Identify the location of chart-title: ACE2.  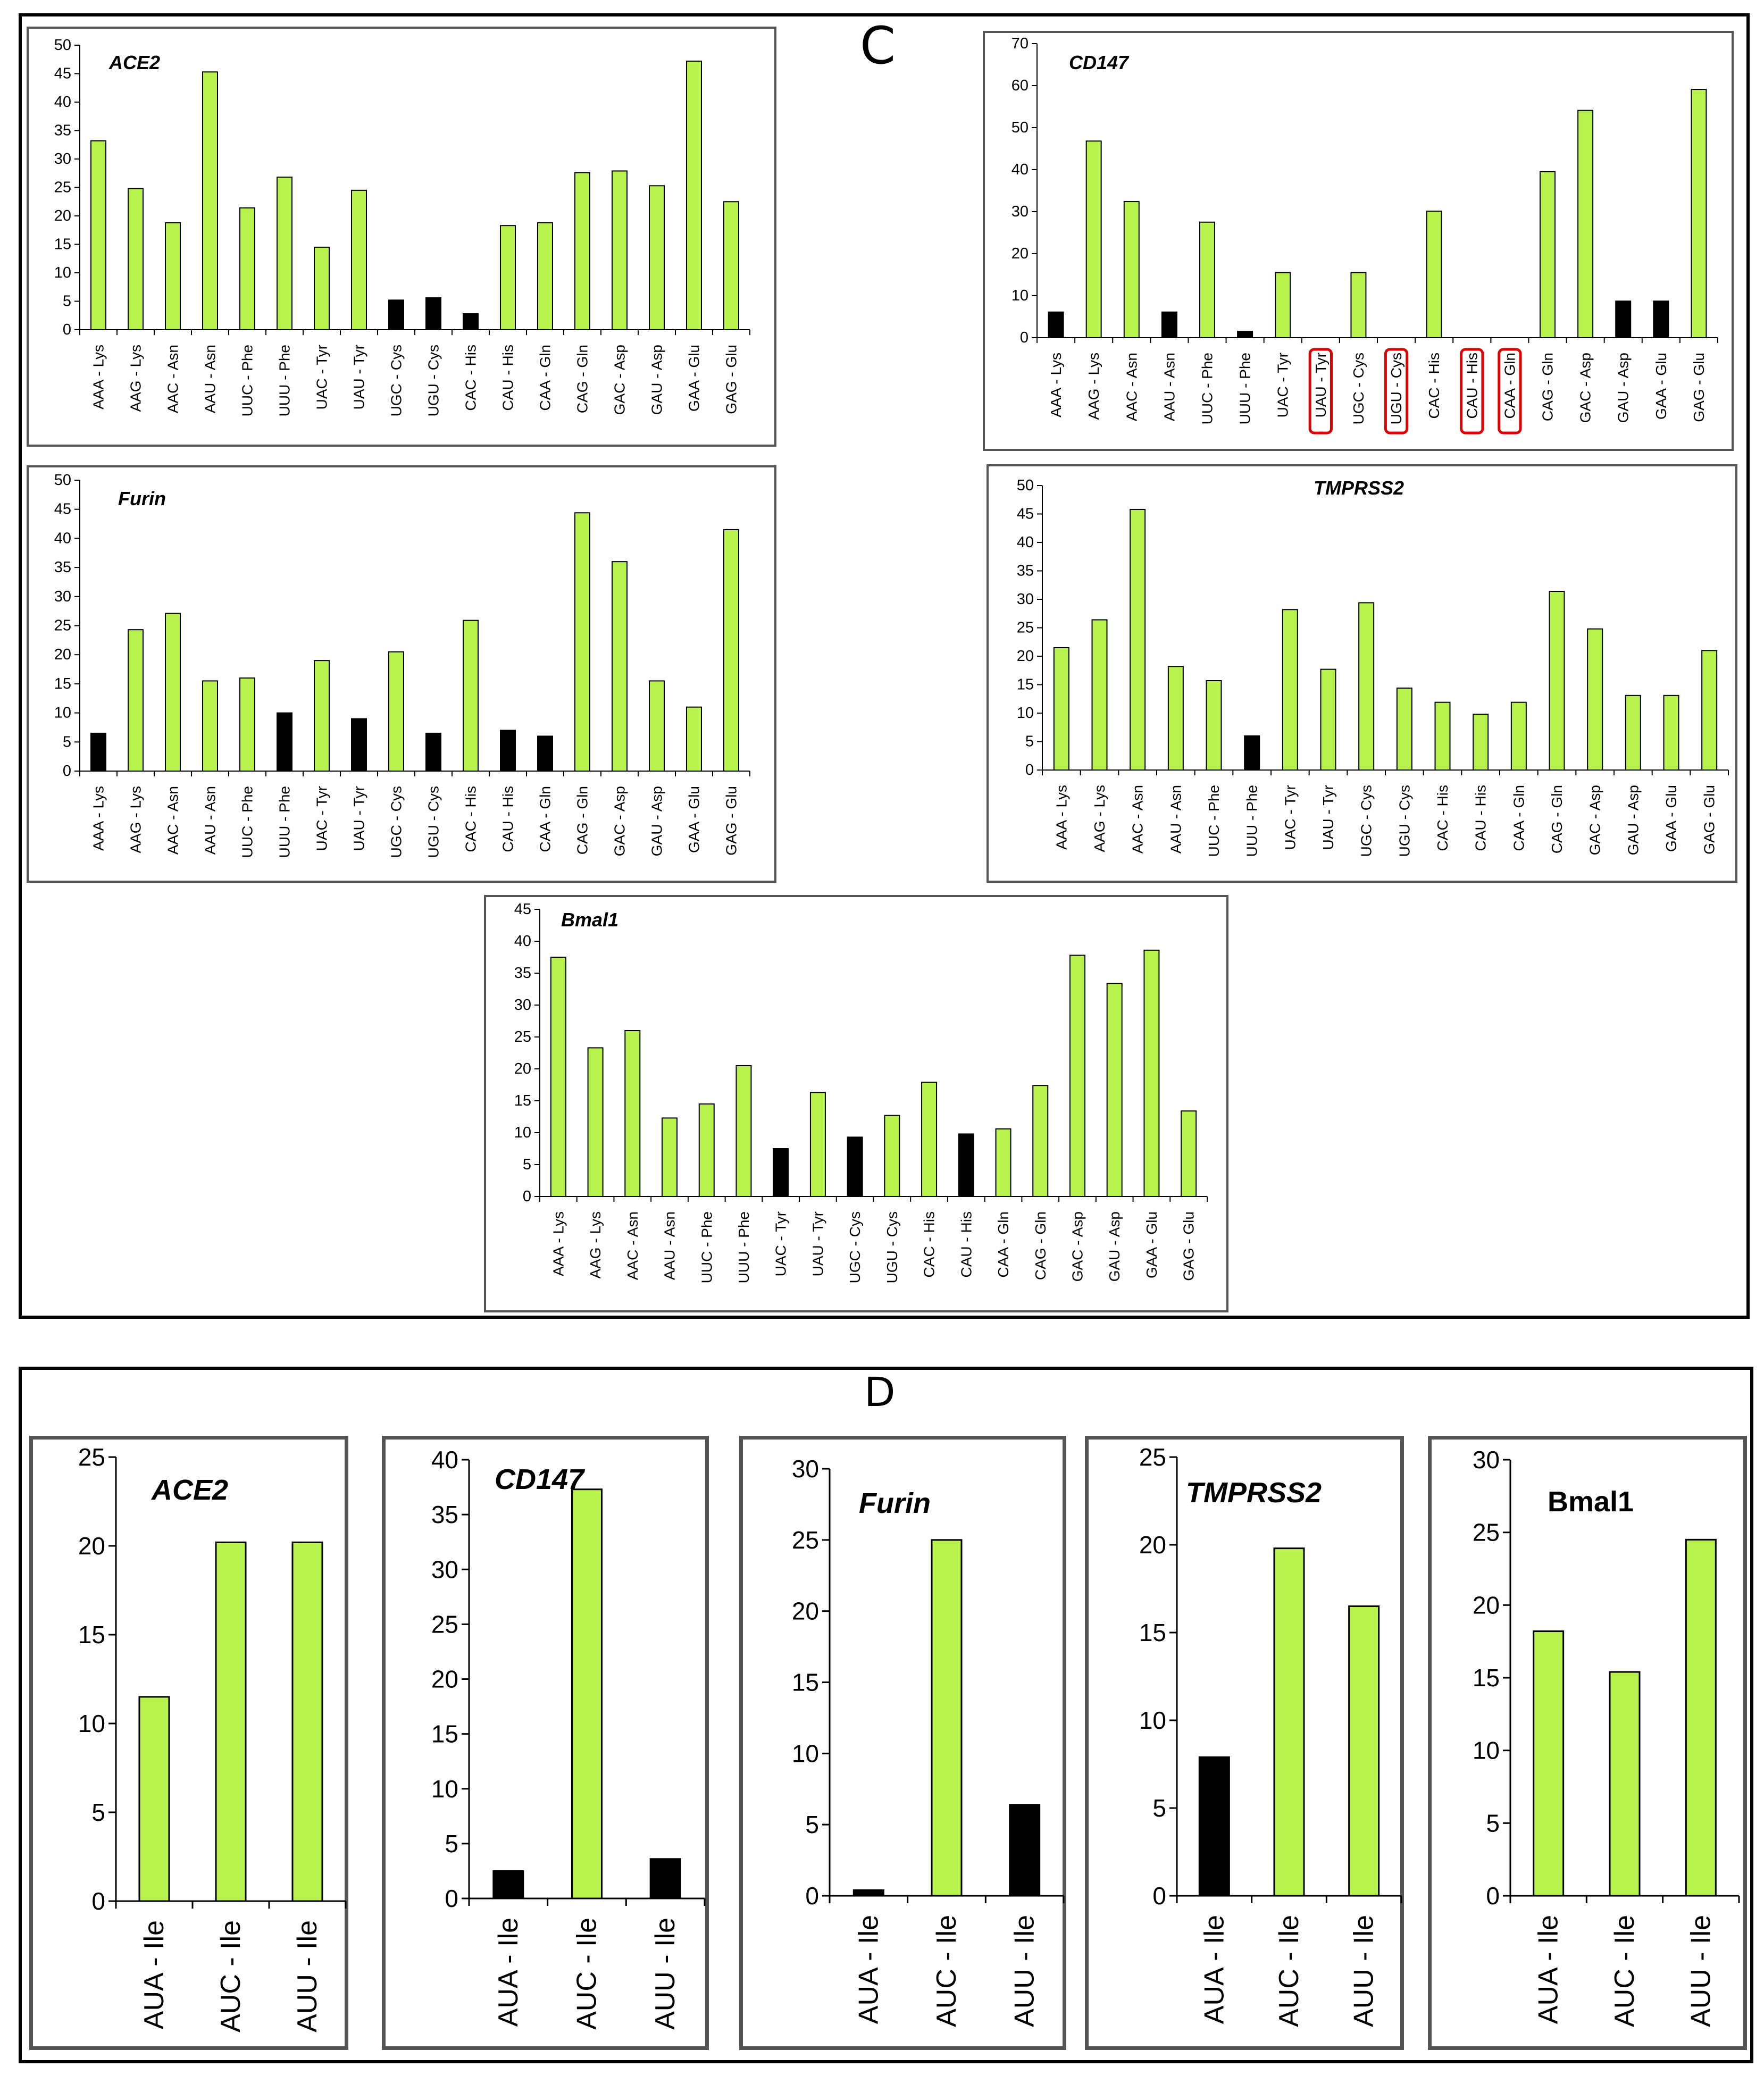
(134, 62).